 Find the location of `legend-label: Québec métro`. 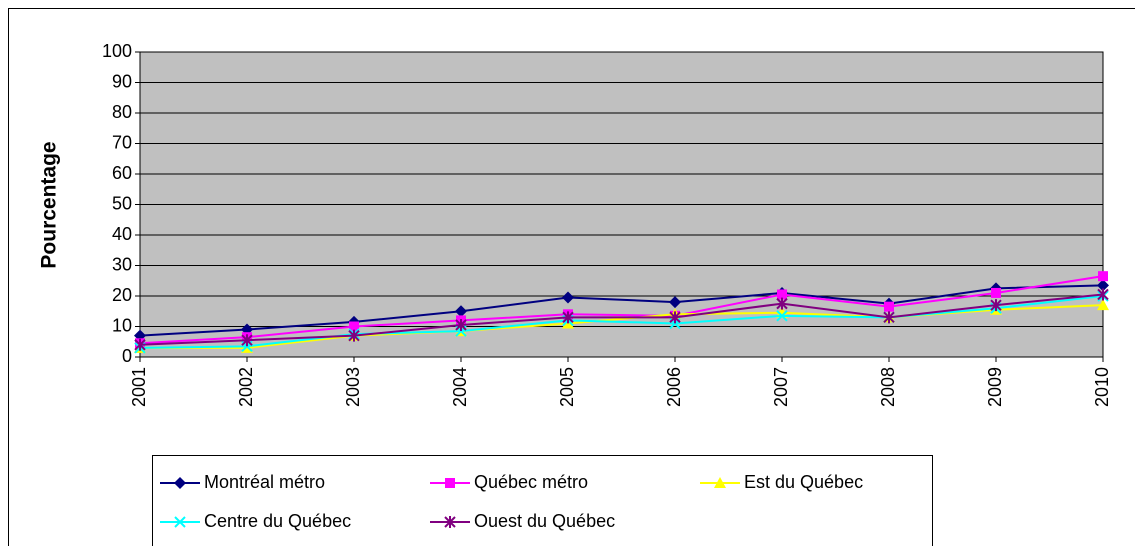

legend-label: Québec métro is located at coordinates (531, 482).